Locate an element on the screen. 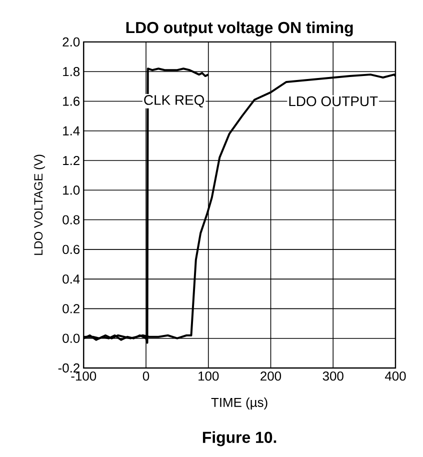  x-axis-title: TIME (µs) is located at coordinates (239, 403).